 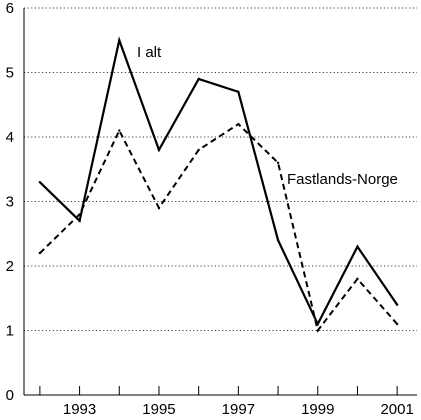 I want to click on x-tick-label-2001: 2001, so click(x=396, y=409).